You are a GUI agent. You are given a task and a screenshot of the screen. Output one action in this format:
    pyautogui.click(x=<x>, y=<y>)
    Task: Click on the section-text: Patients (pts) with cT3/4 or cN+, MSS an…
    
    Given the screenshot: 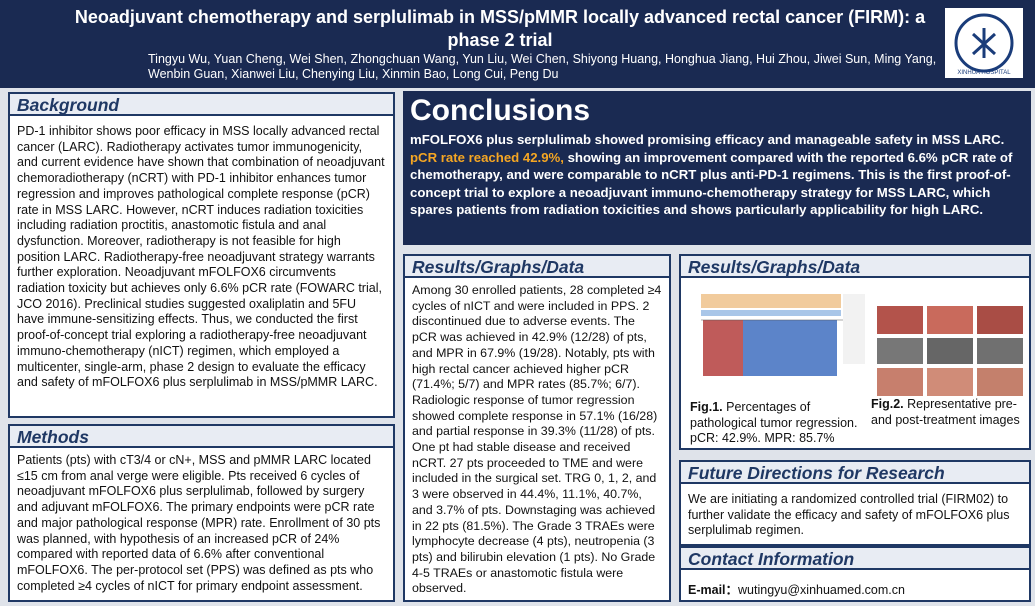 What is the action you would take?
    pyautogui.click(x=199, y=523)
    